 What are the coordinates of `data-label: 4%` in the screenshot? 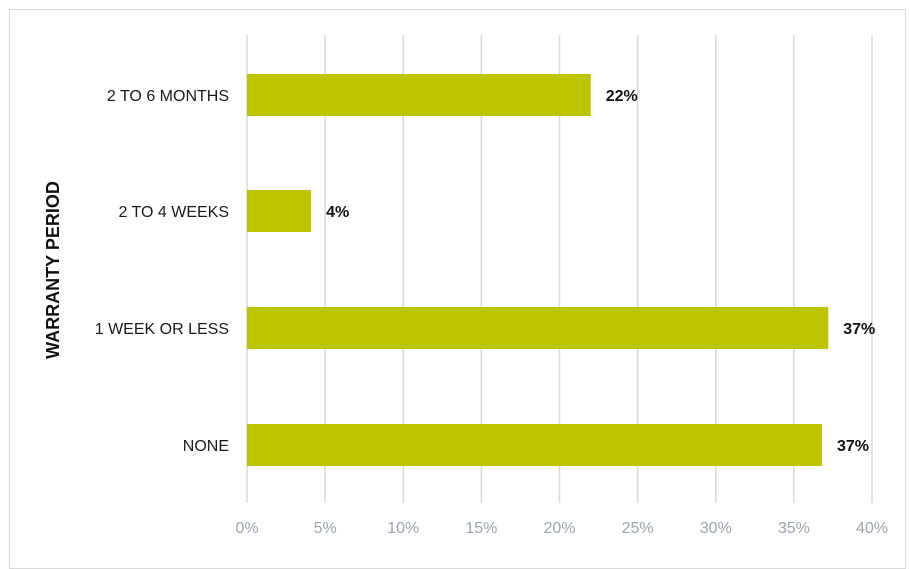 It's located at (337, 212).